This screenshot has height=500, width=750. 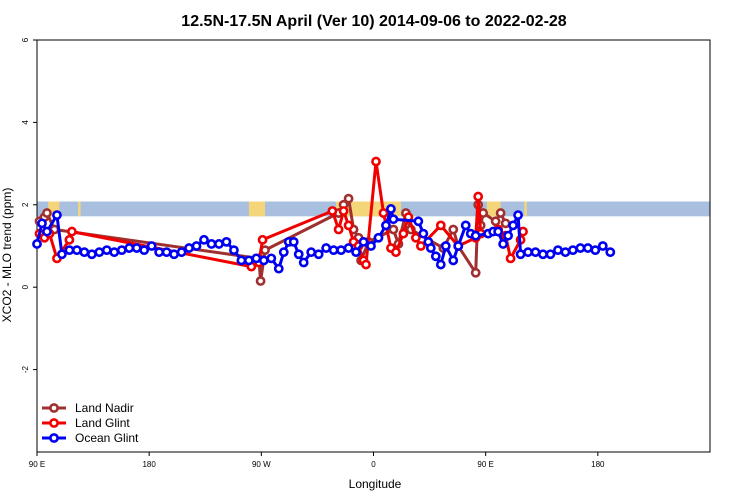 What do you see at coordinates (88, 408) in the screenshot?
I see `legend-item: Land Nadir` at bounding box center [88, 408].